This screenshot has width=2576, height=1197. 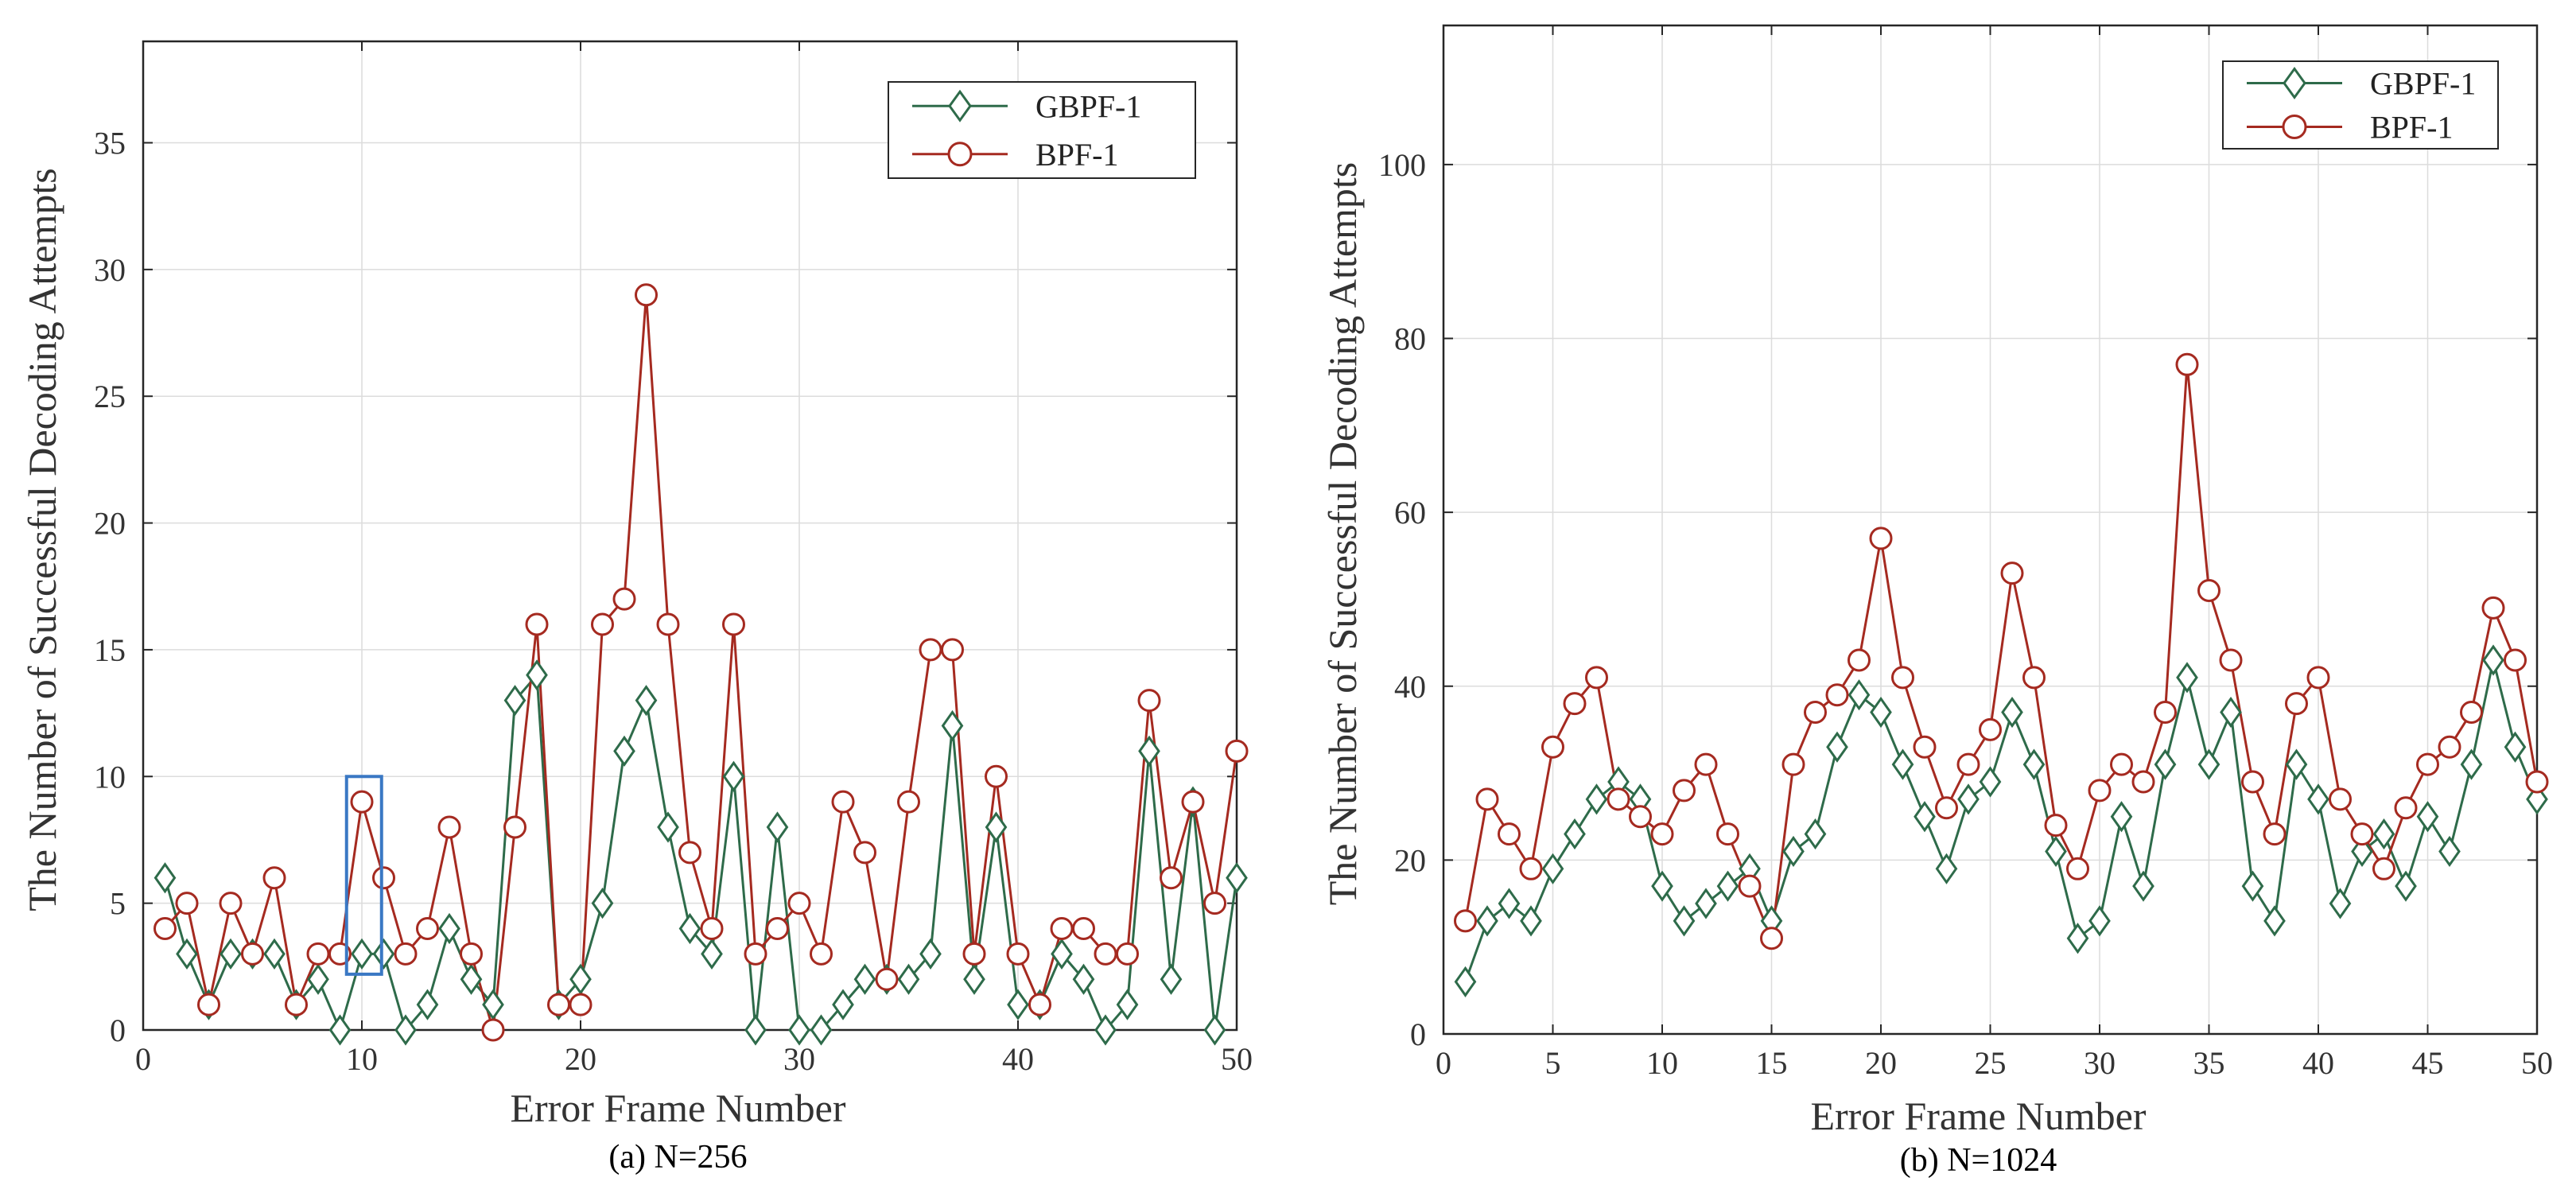 I want to click on x-tick-label: 40, so click(x=1018, y=1059).